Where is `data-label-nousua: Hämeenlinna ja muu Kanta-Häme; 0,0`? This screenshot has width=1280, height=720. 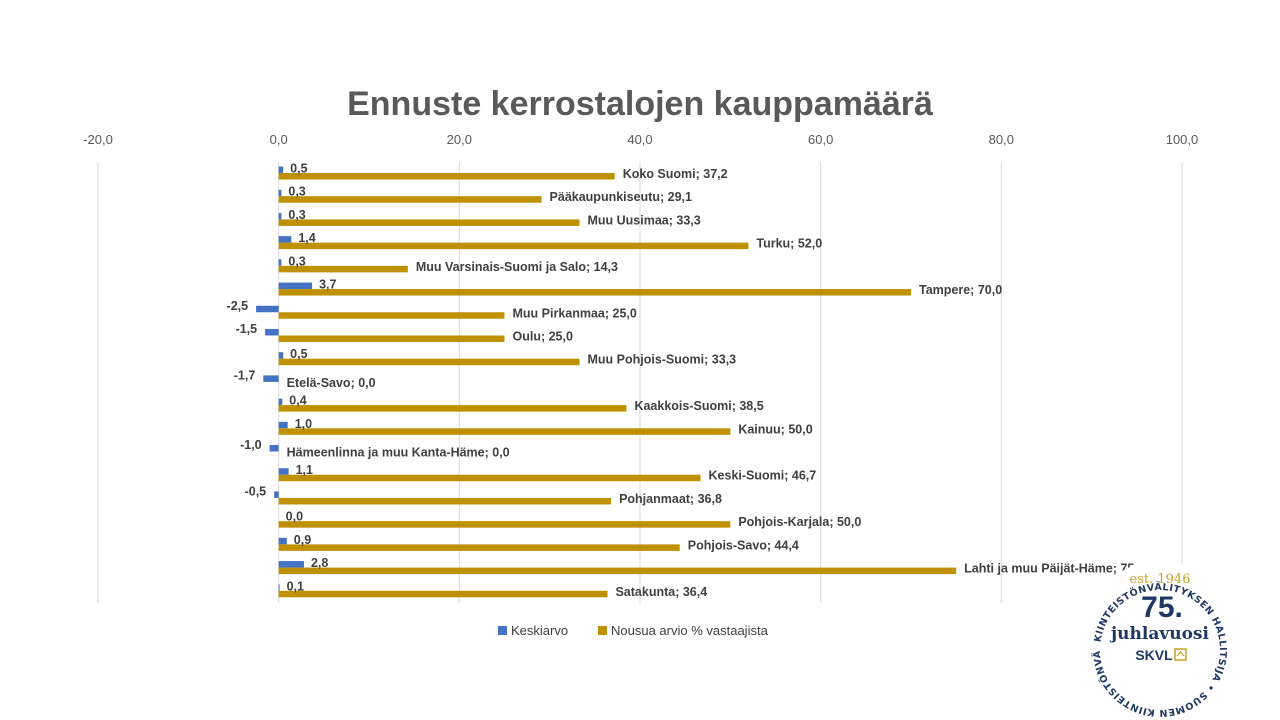 data-label-nousua: Hämeenlinna ja muu Kanta-Häme; 0,0 is located at coordinates (398, 453).